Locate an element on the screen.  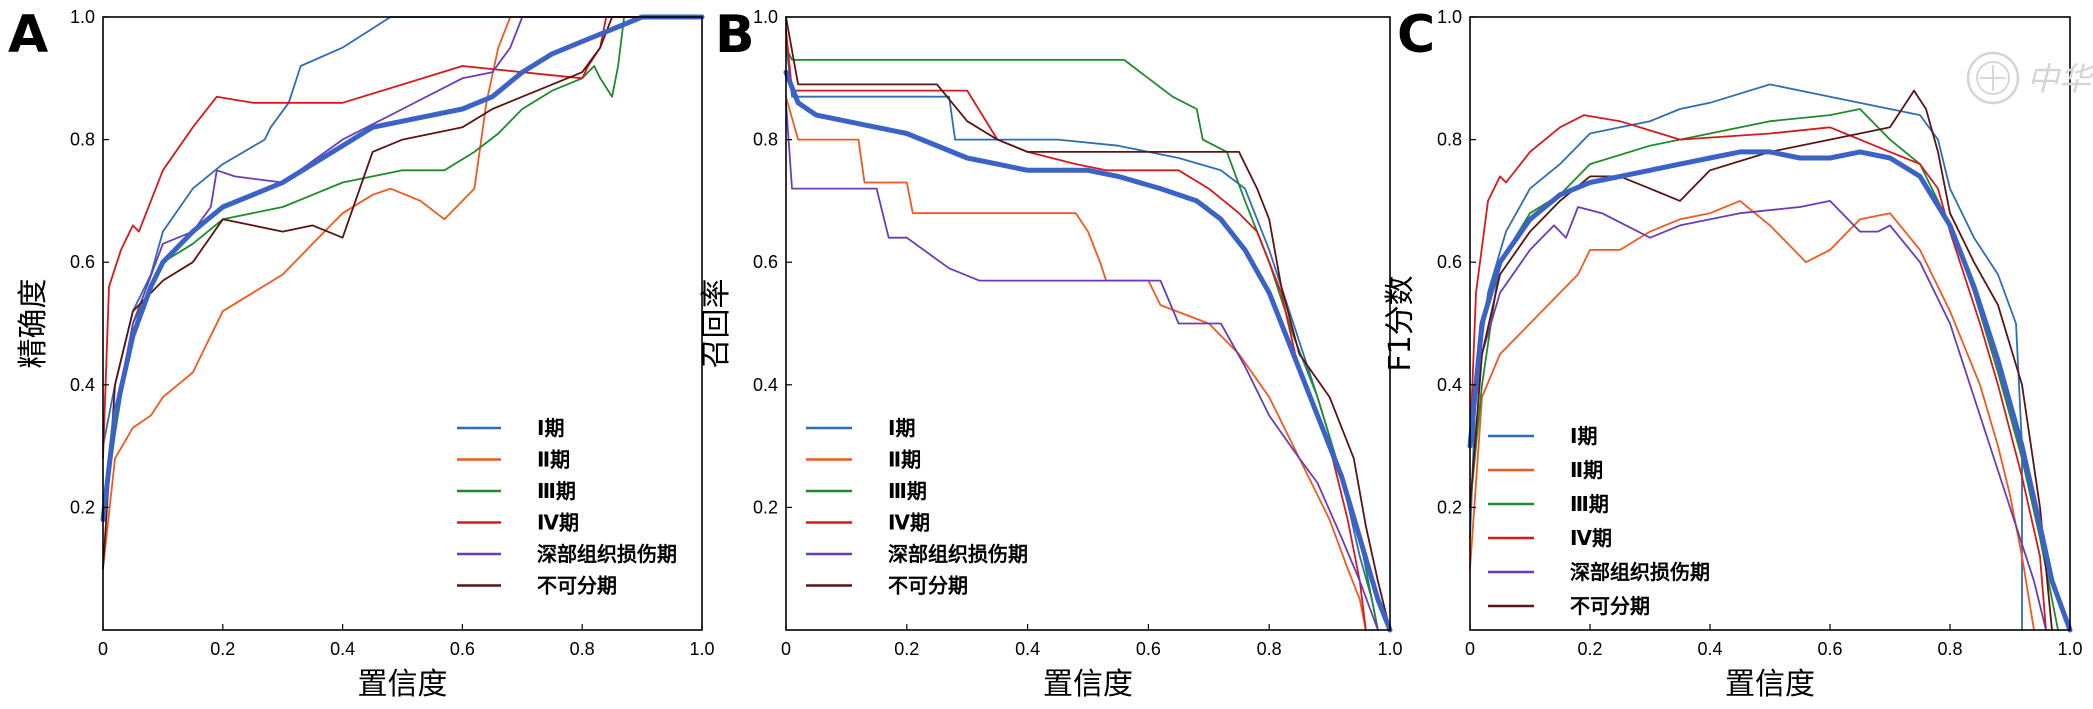
watermark-seal-icon is located at coordinates (1993, 78).